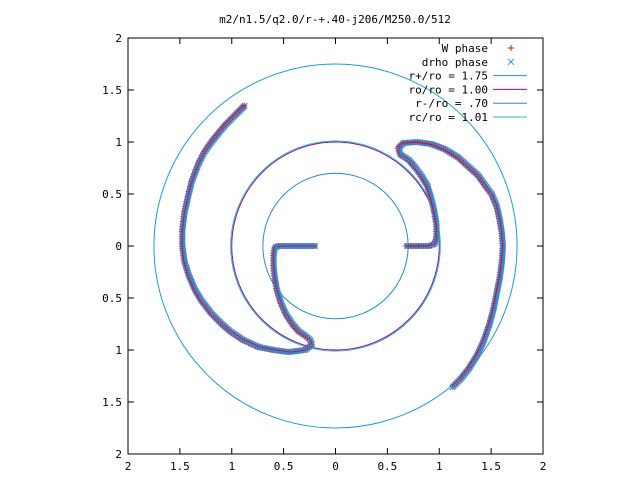 The height and width of the screenshot is (480, 640). What do you see at coordinates (335, 19) in the screenshot?
I see `chart-title: m2/n1.5/q2.0/r-+.40-j206/M250.0/512` at bounding box center [335, 19].